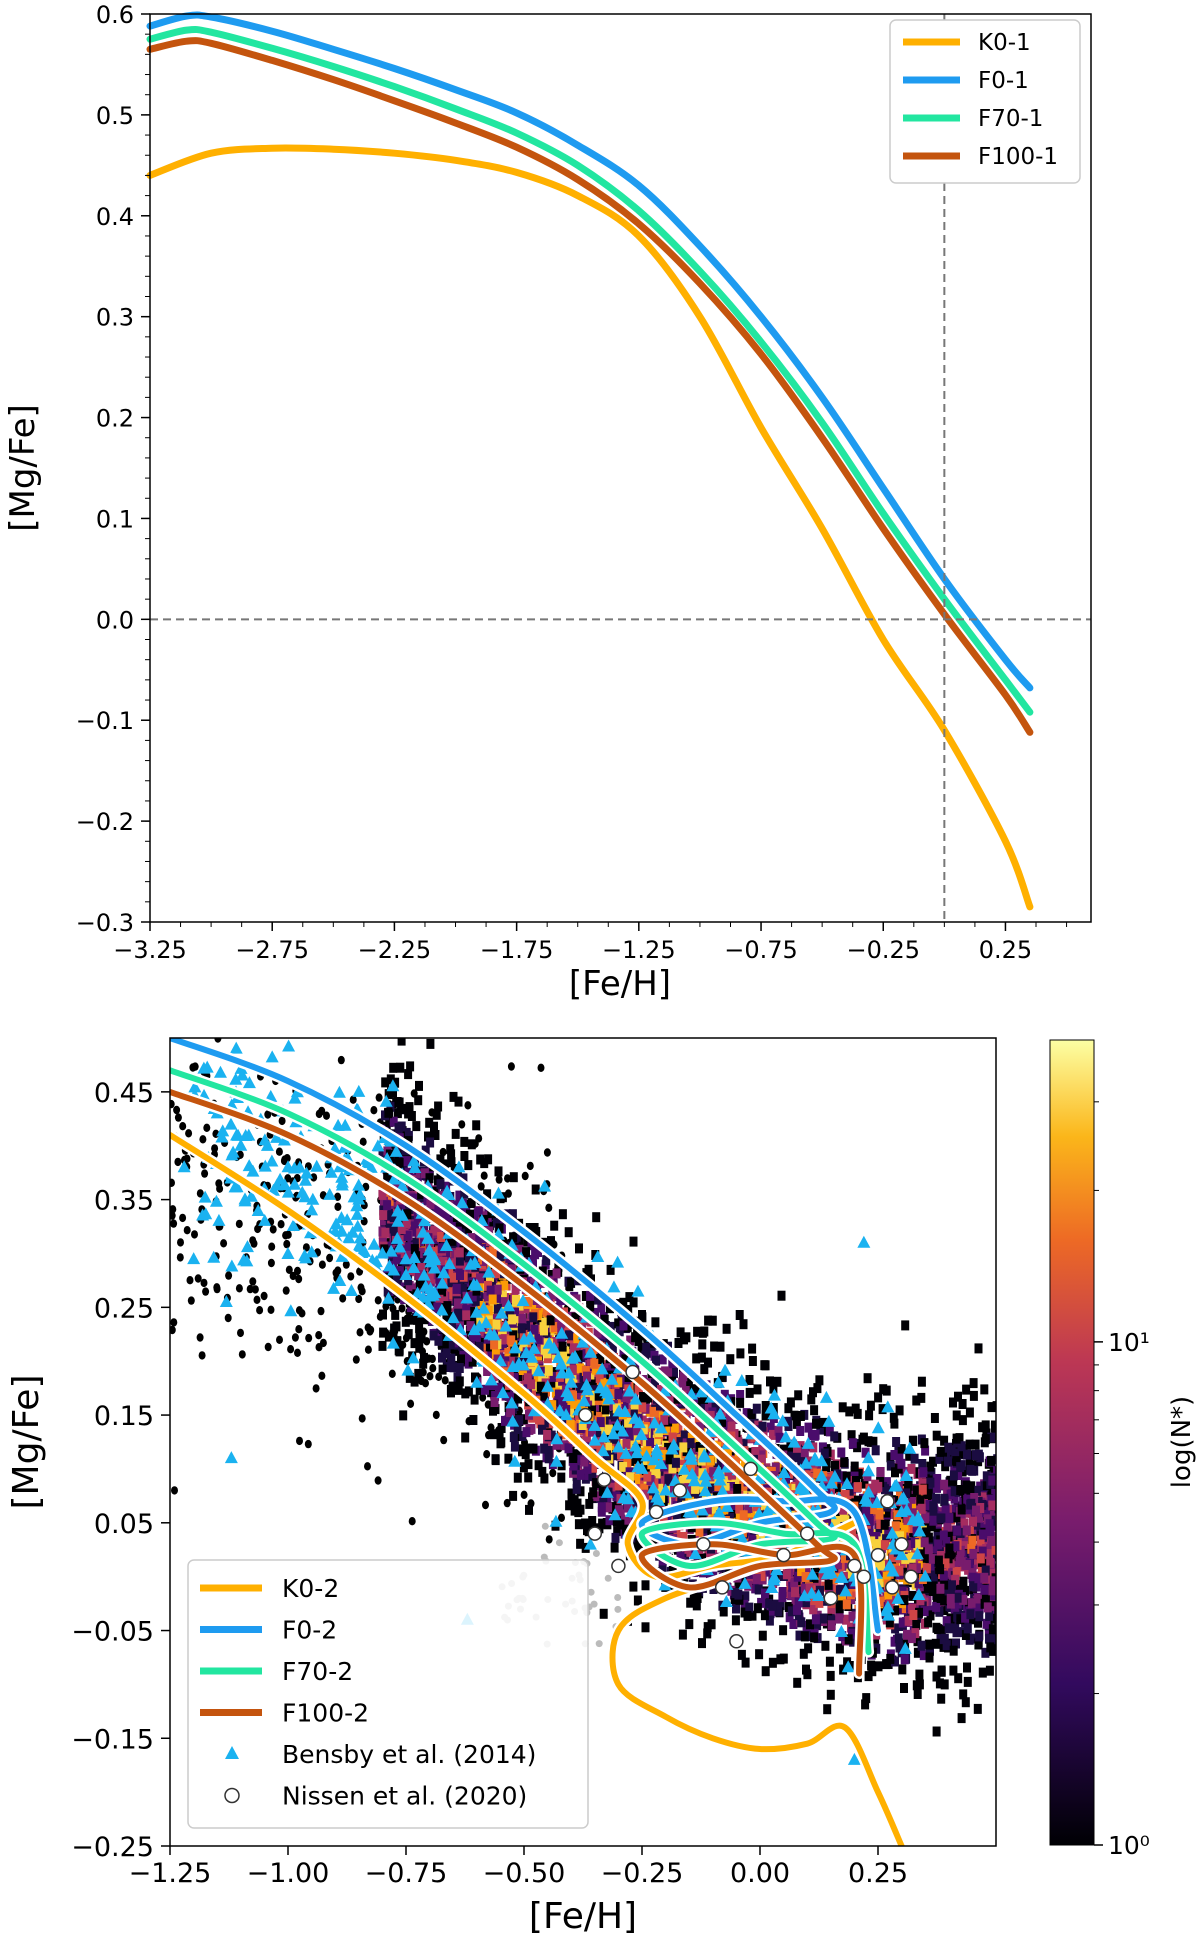  What do you see at coordinates (1004, 43) in the screenshot?
I see `top-legend-label: K0-1` at bounding box center [1004, 43].